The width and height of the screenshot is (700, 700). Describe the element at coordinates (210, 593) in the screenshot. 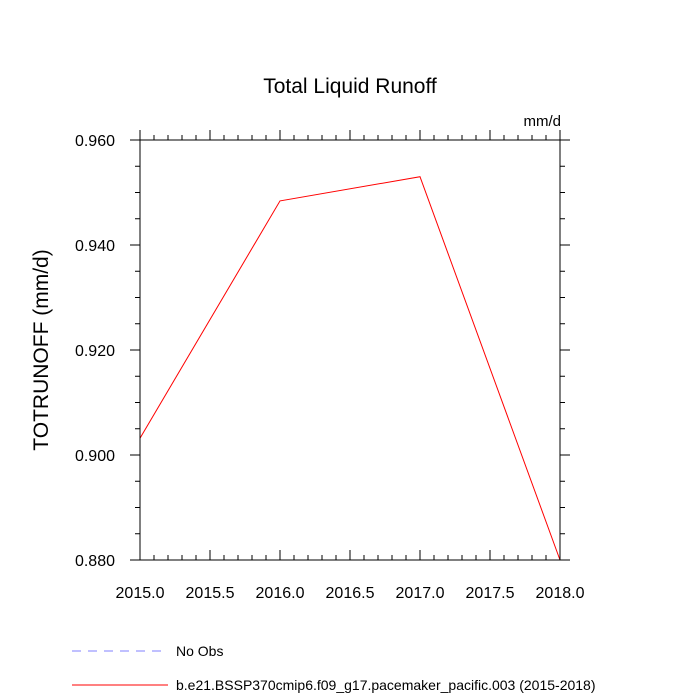

I see `x-tick-label: 2015.5` at that location.